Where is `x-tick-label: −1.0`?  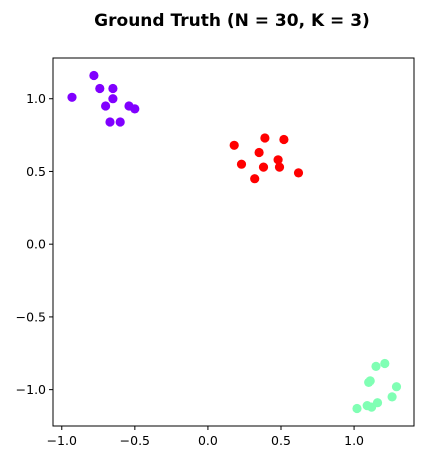 x-tick-label: −1.0 is located at coordinates (62, 440).